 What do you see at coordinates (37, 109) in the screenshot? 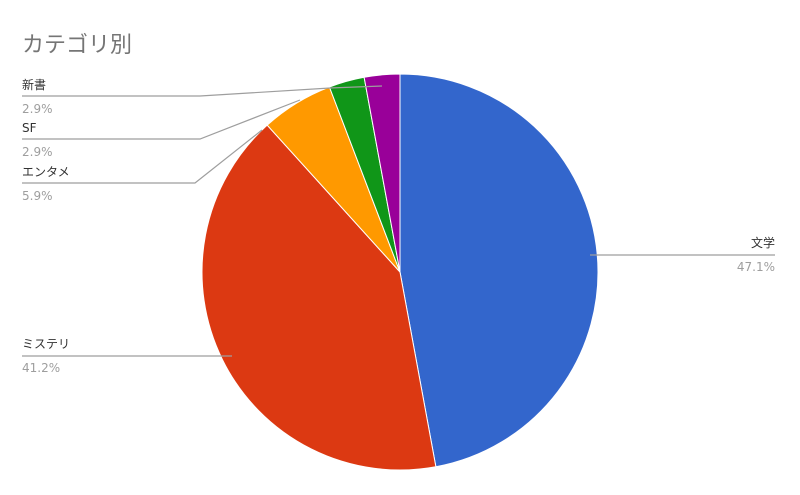
I see `slice-percent-4: 2.9%` at bounding box center [37, 109].